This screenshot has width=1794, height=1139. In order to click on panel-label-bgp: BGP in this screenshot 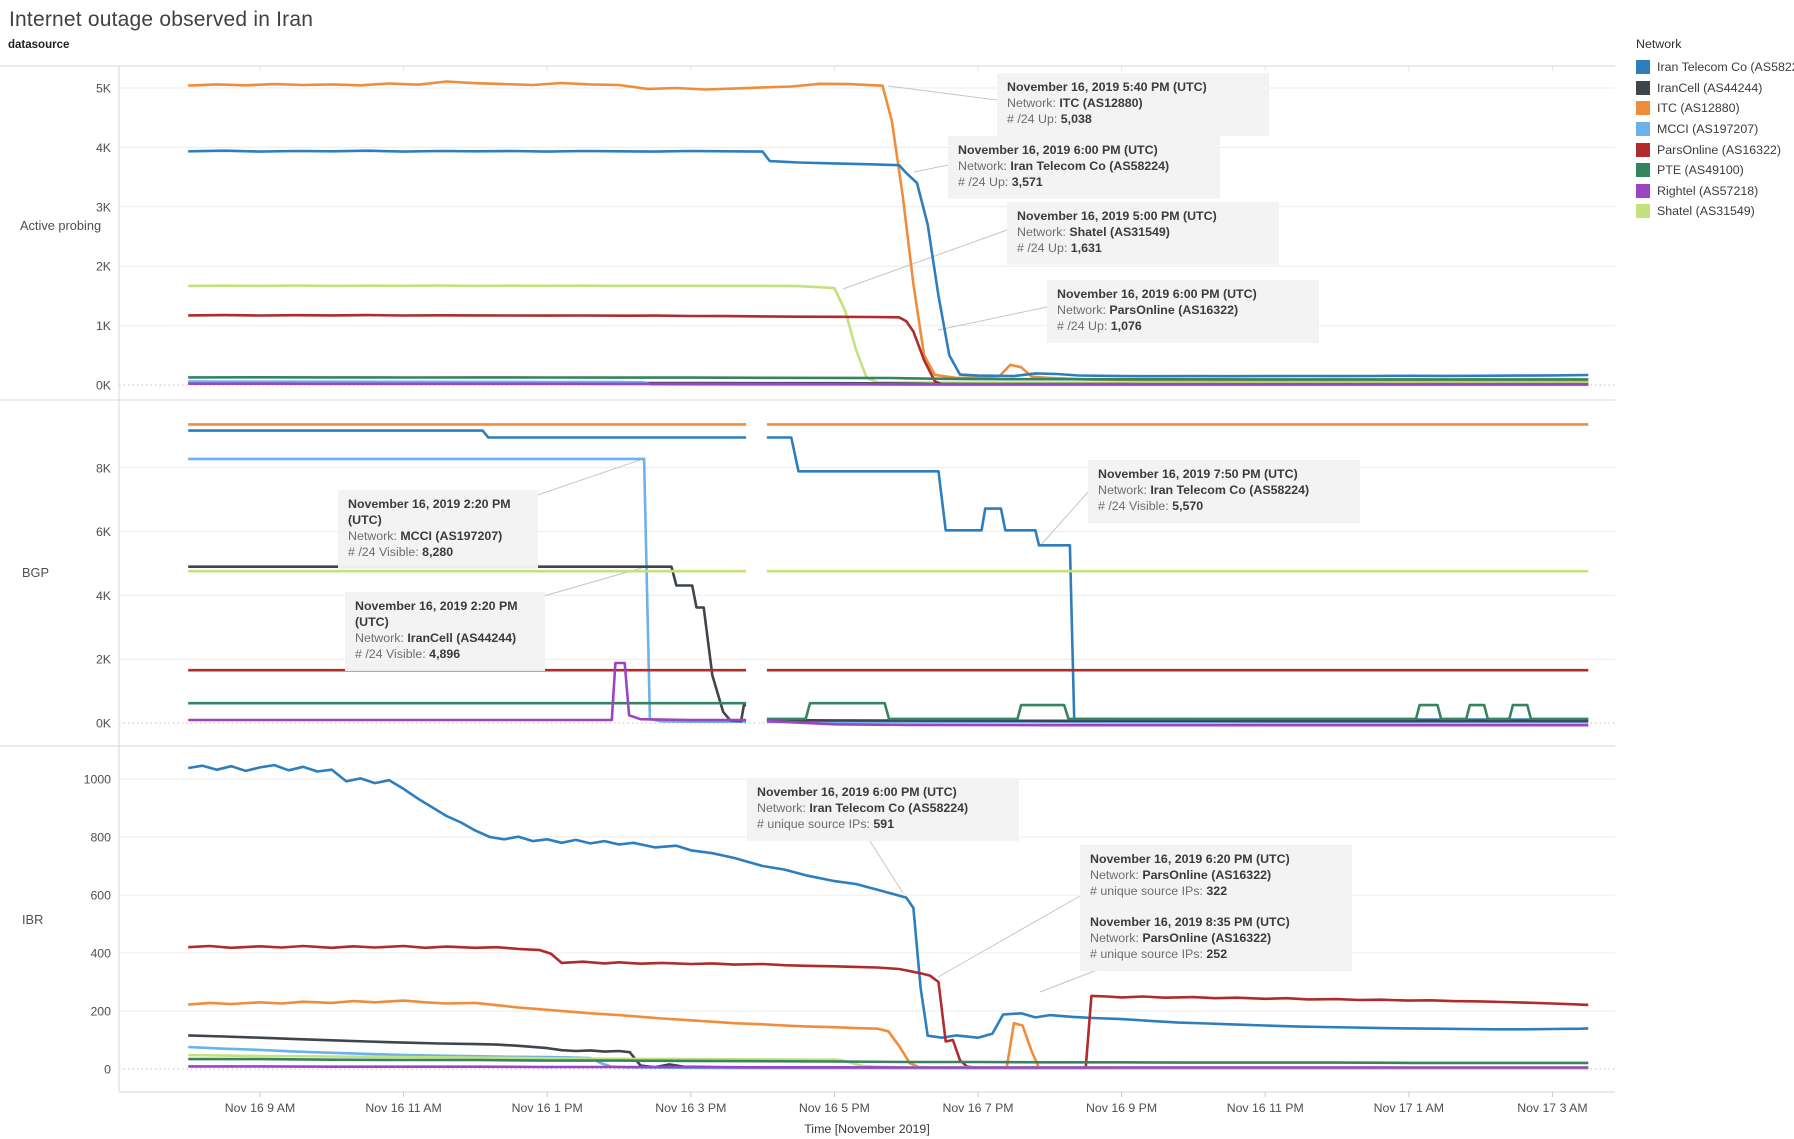, I will do `click(36, 572)`.